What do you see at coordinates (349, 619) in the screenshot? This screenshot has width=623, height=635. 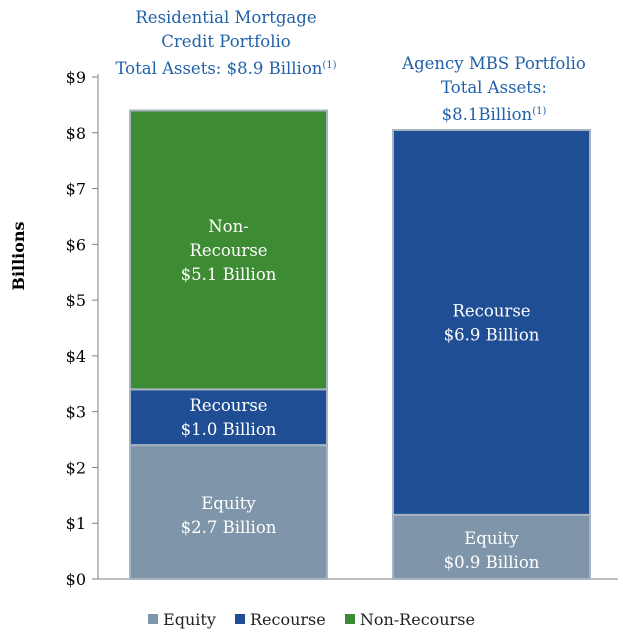 I see `legend-swatch-non-recourse` at bounding box center [349, 619].